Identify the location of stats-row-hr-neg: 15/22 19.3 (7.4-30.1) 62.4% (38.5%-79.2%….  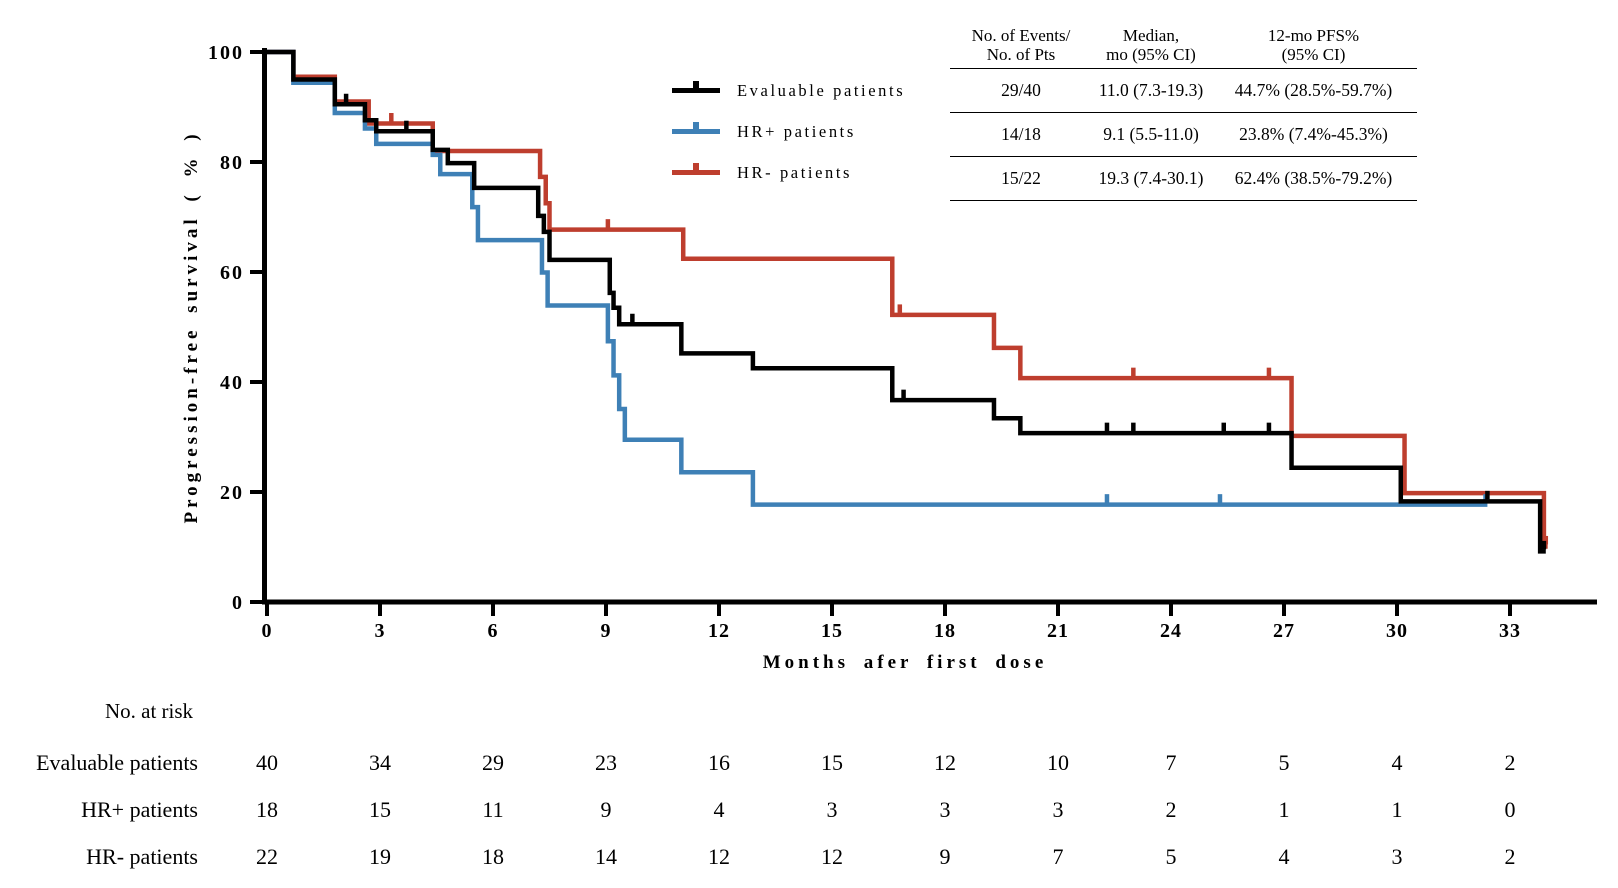
(1183, 179).